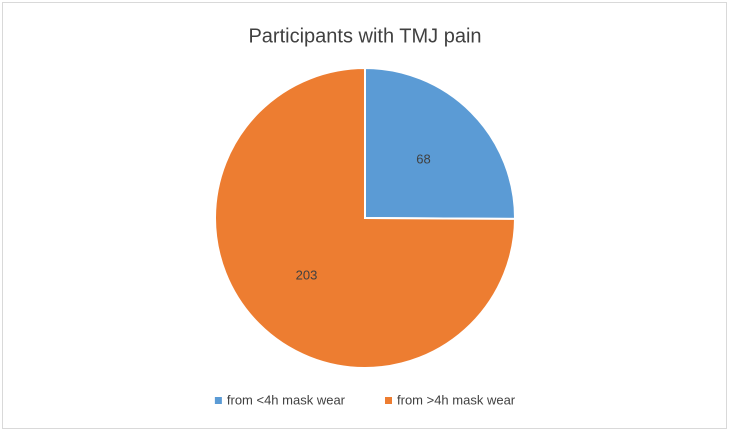 The image size is (730, 432). What do you see at coordinates (286, 399) in the screenshot?
I see `legend-label: from <4h mask wear` at bounding box center [286, 399].